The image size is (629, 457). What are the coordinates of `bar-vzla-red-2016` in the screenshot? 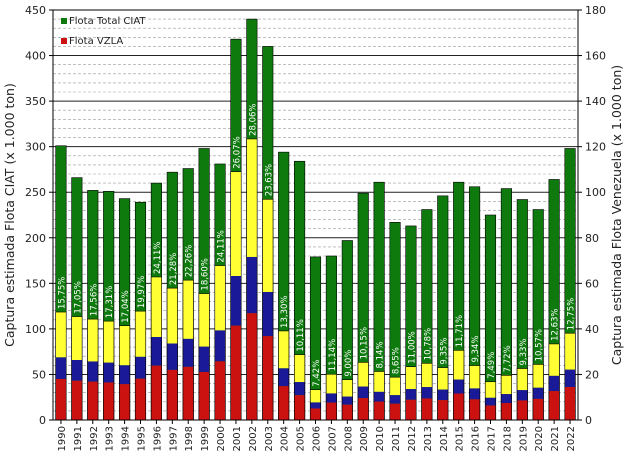 It's located at (474, 409).